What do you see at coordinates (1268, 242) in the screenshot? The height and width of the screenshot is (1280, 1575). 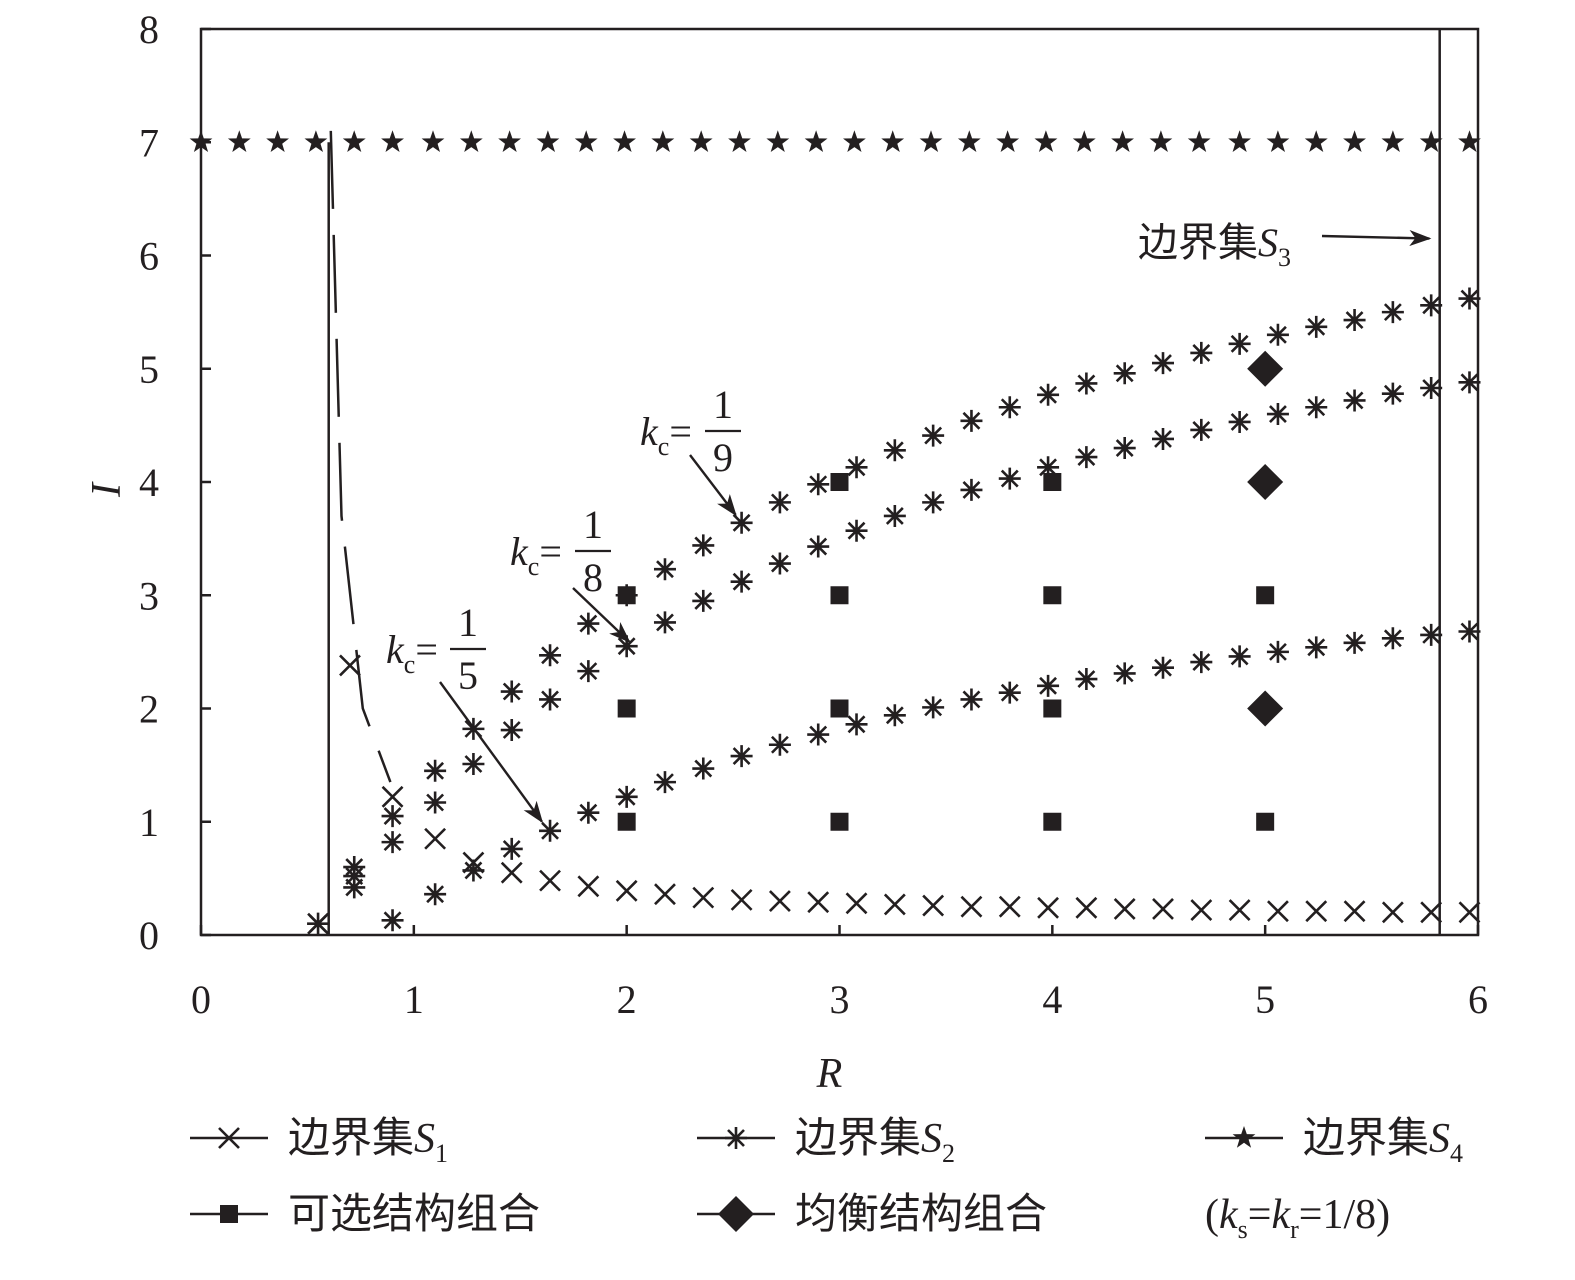 I see `s3-label-var: S` at bounding box center [1268, 242].